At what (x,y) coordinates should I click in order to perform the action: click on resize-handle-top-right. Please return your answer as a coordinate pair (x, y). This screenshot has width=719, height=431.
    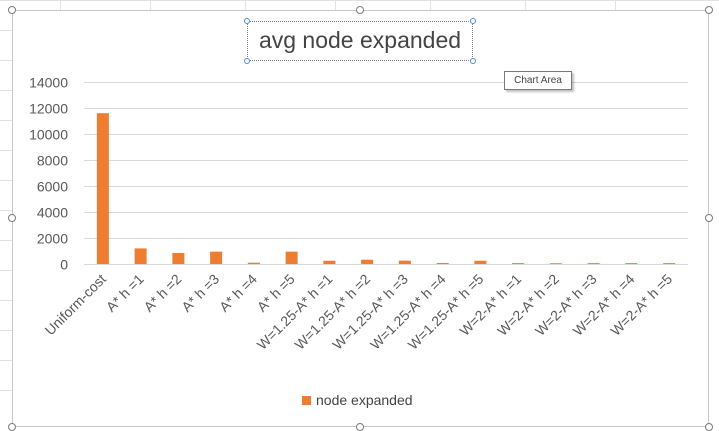
    Looking at the image, I should click on (709, 10).